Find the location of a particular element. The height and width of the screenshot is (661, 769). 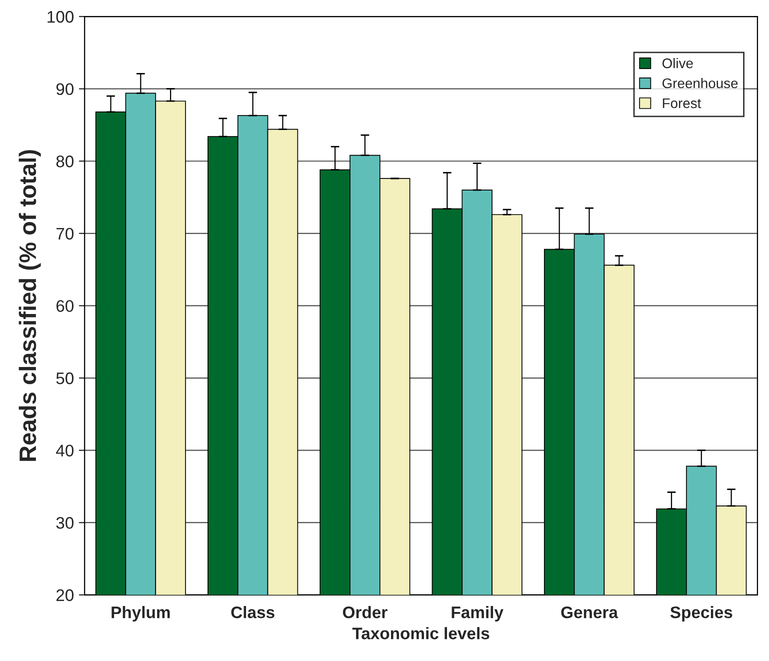

y-tick-label: 100 is located at coordinates (61, 16).